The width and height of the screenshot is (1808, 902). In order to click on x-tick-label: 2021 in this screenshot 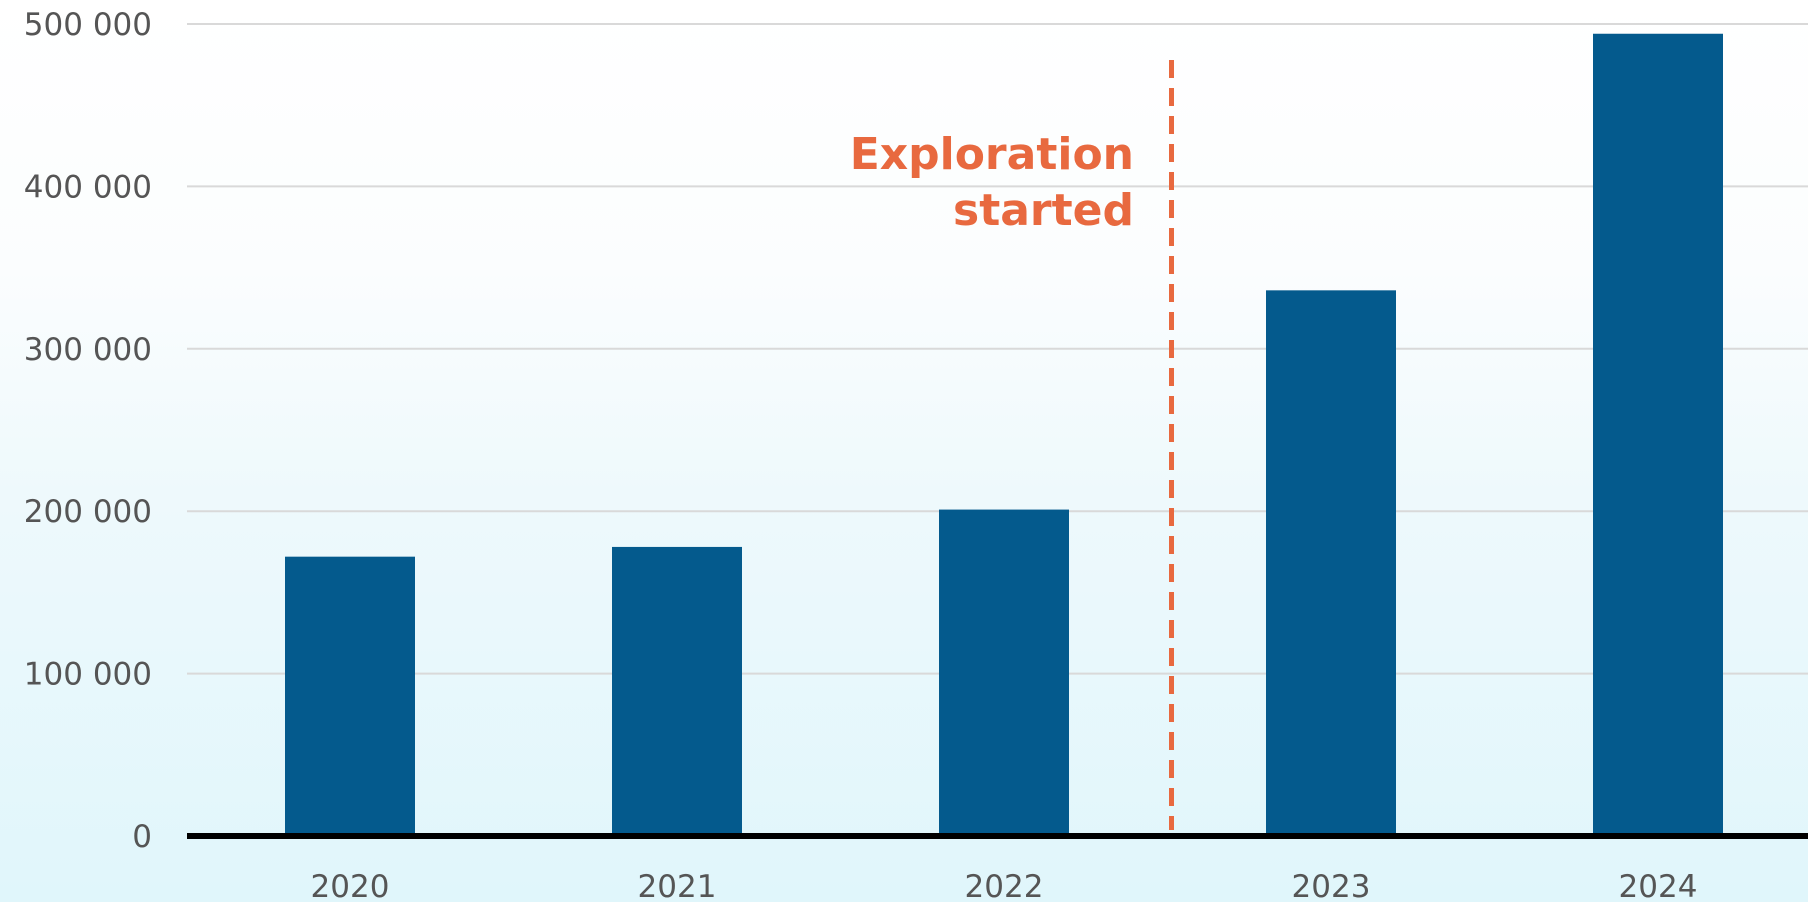, I will do `click(677, 885)`.